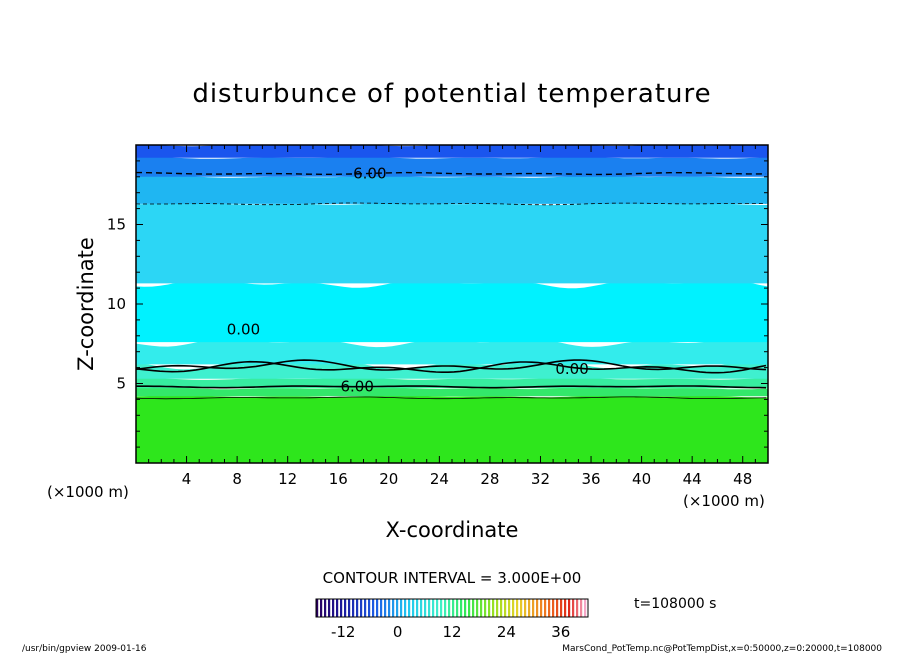 This screenshot has width=904, height=654. I want to click on colorbar-tick-label: 24, so click(506, 632).